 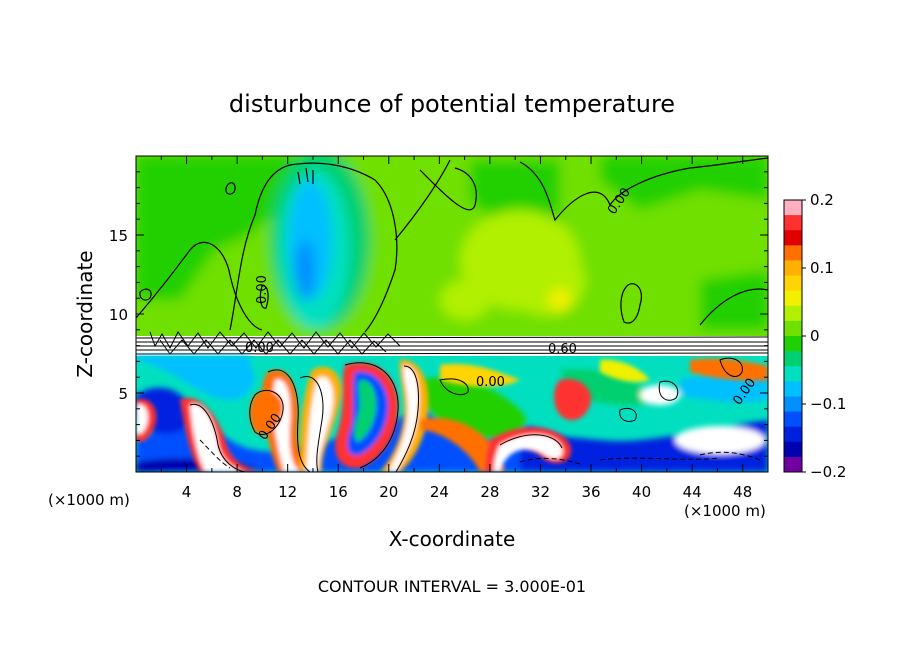 I want to click on y-axis-label: Z-coordinate, so click(x=85, y=313).